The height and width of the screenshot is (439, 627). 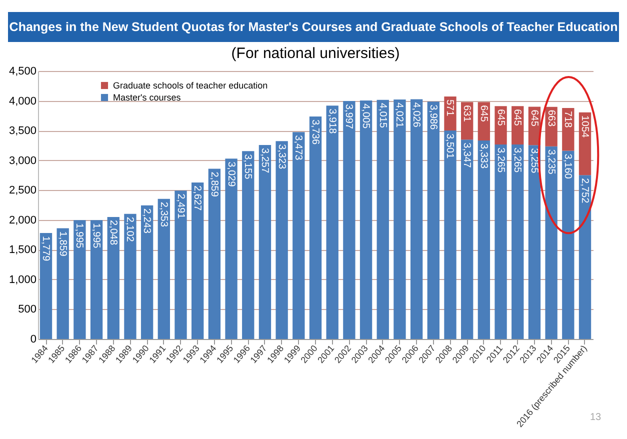 I want to click on data-label: 3,155, so click(x=248, y=167).